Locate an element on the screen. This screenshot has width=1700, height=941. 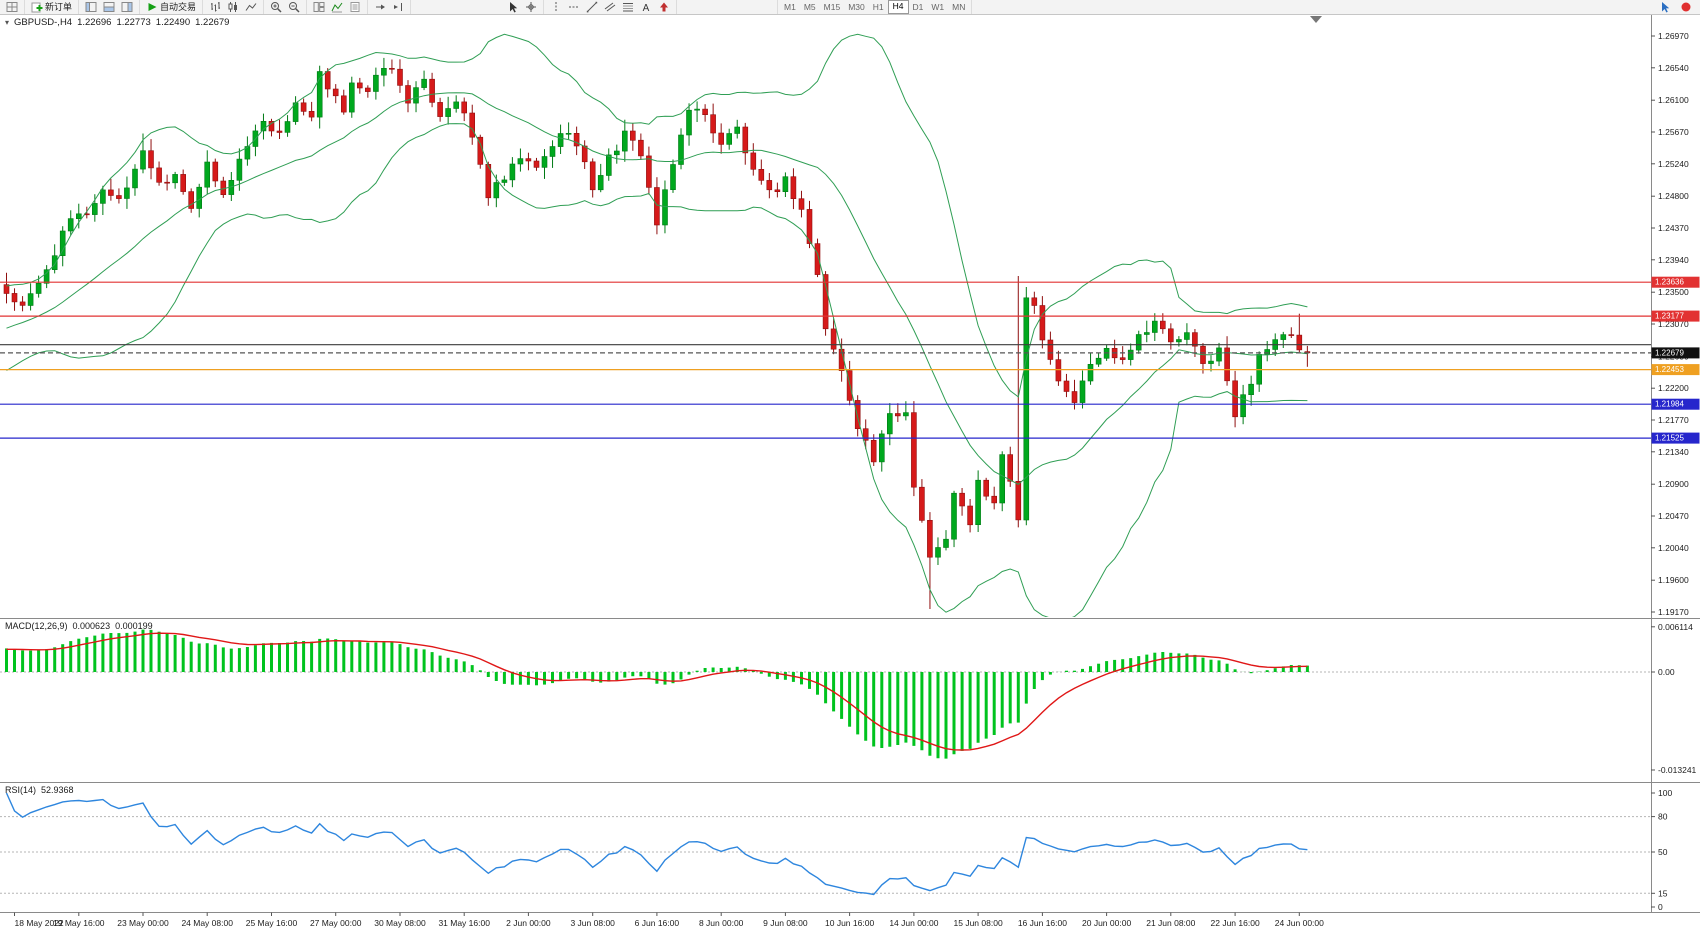
rsi-line is located at coordinates (656, 844).